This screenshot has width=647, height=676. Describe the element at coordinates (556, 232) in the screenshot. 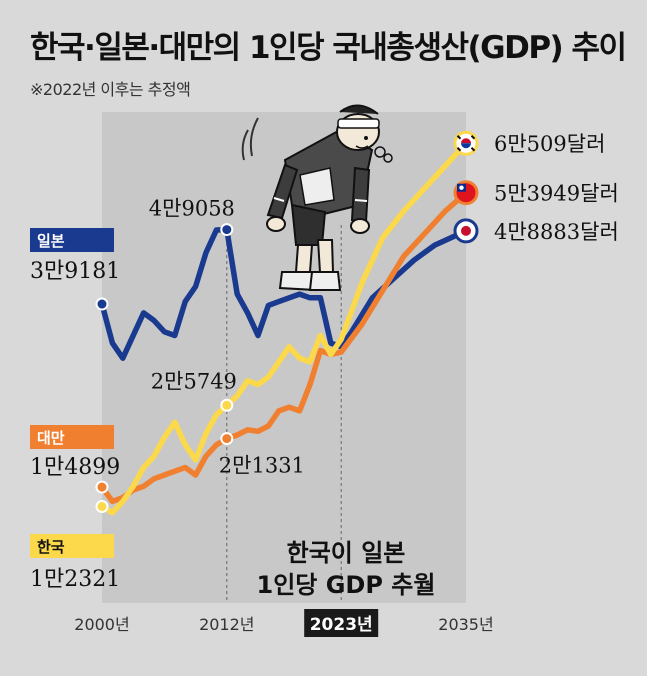

I see `end-value-1: 4만8883달러` at that location.